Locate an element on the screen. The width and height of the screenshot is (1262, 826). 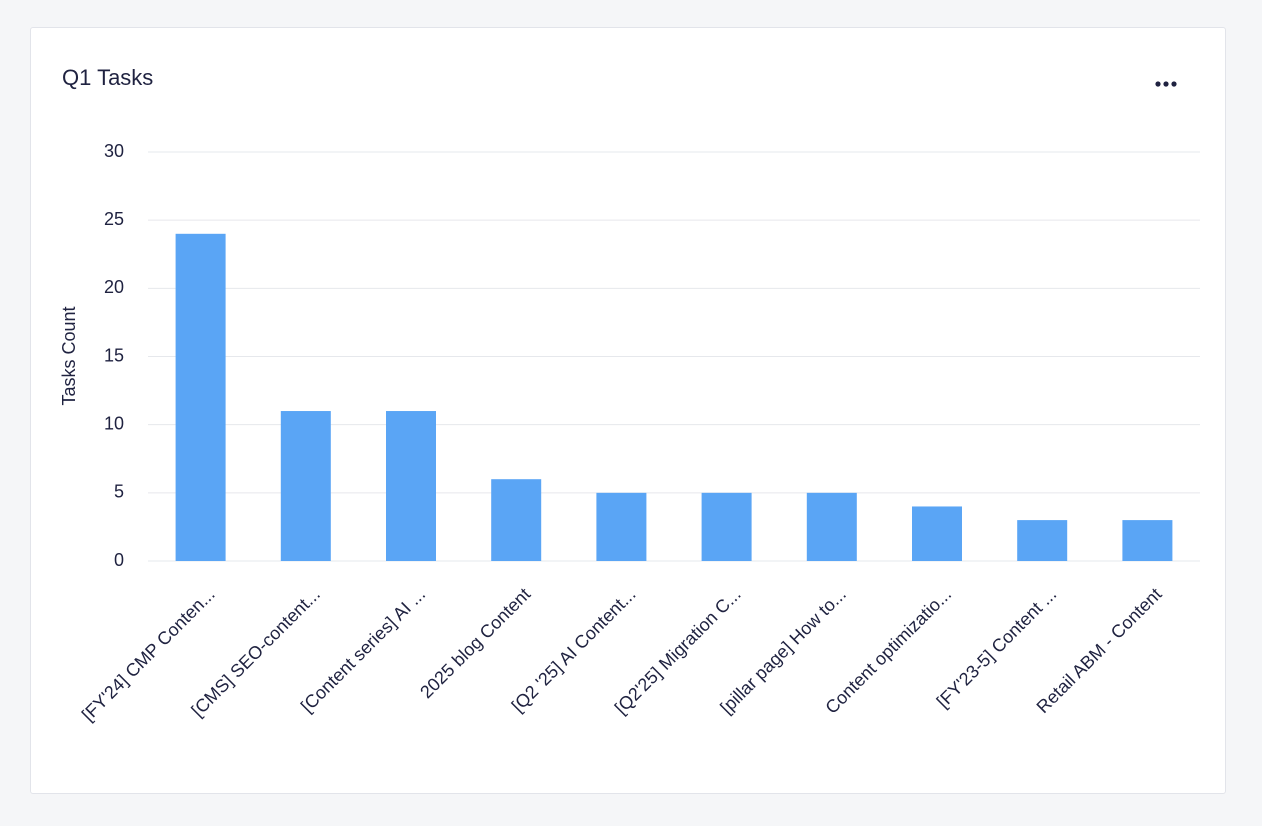
more-menu is located at coordinates (1166, 84).